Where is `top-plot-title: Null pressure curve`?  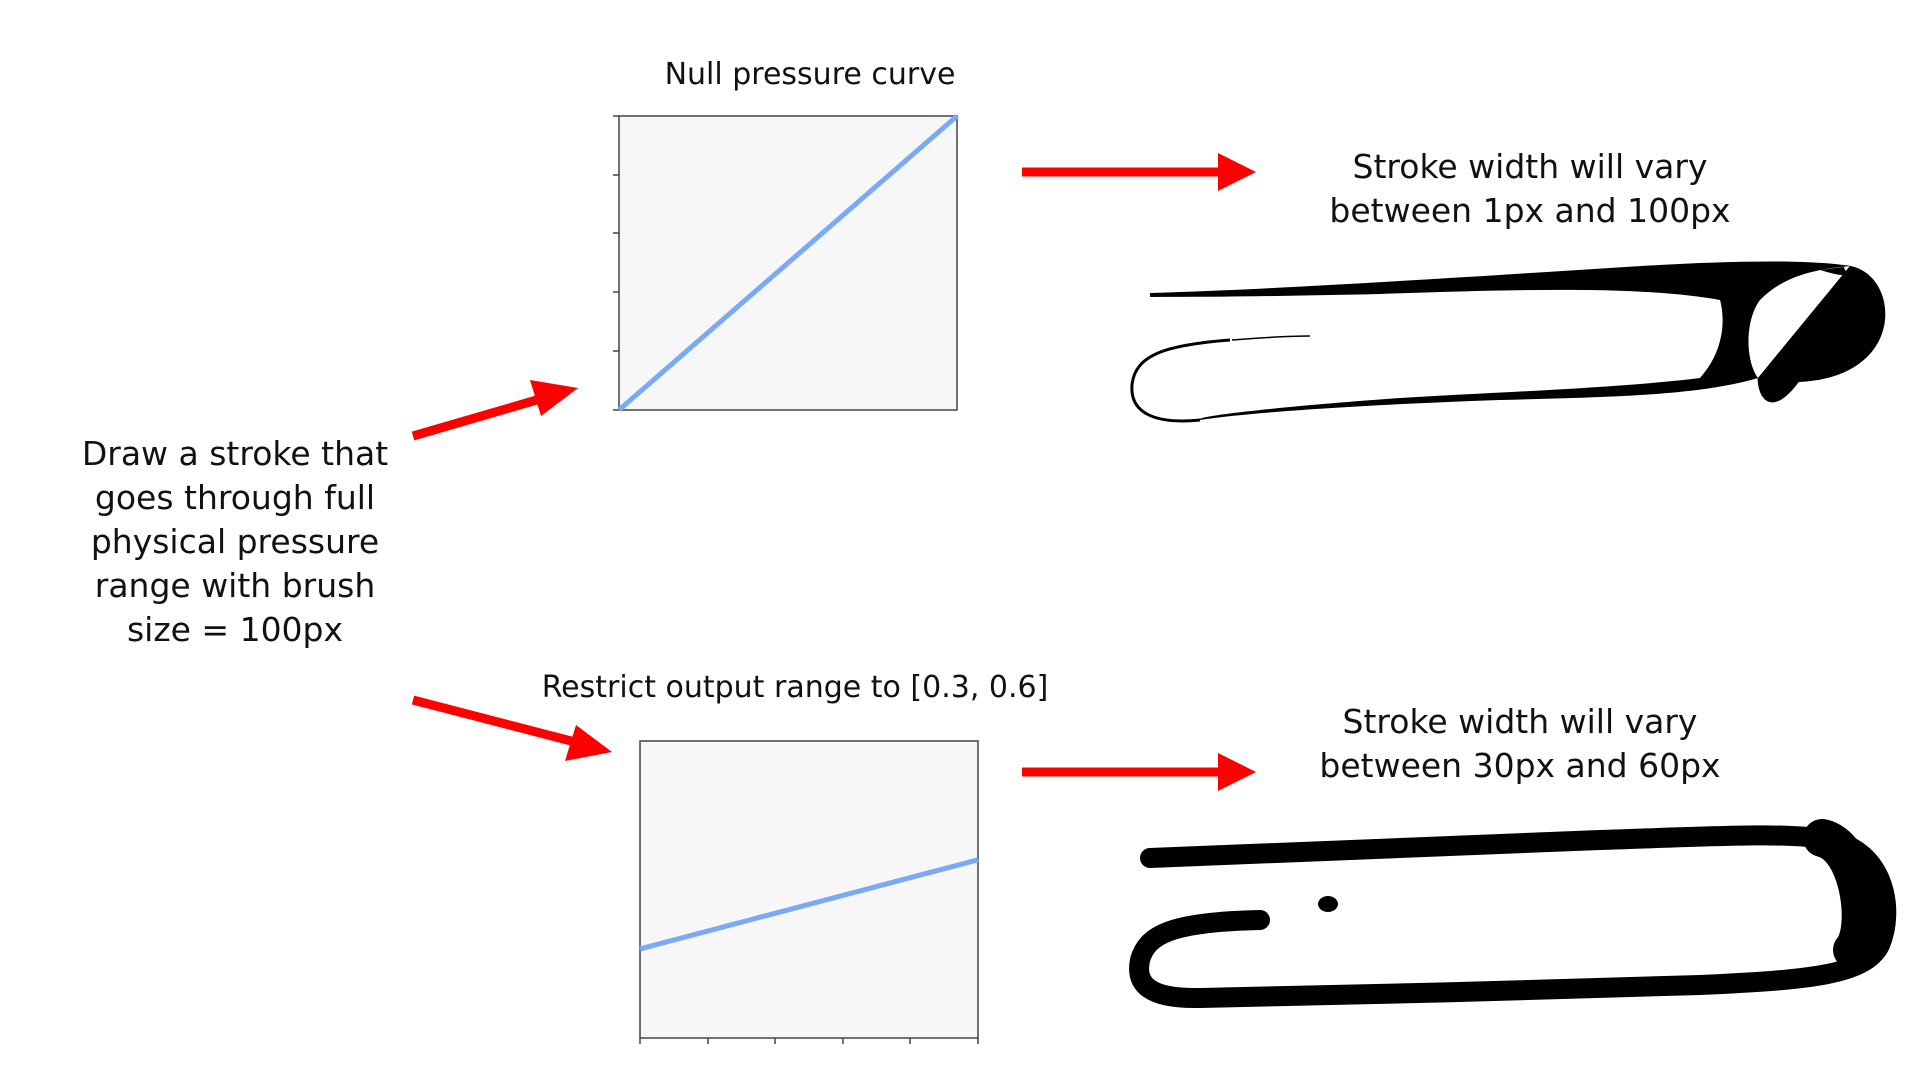
top-plot-title: Null pressure curve is located at coordinates (810, 74).